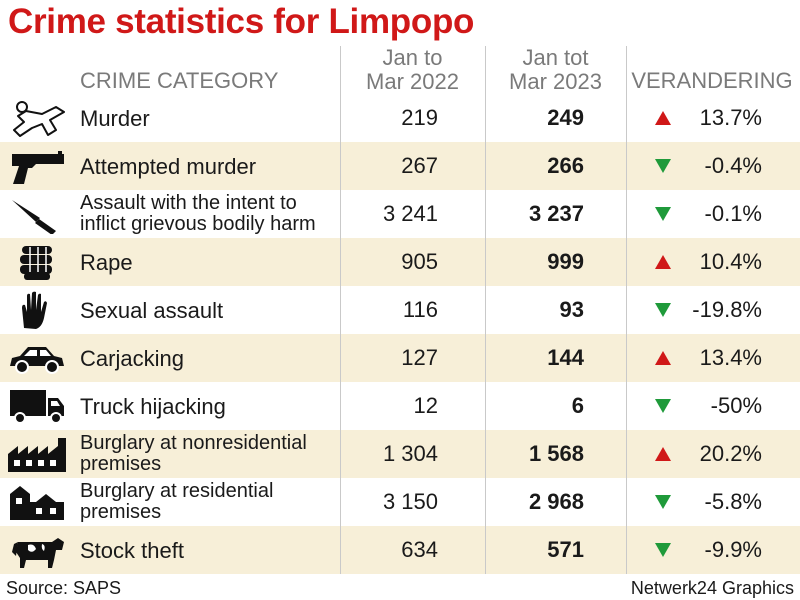  I want to click on category-label: Burglary at residential premises, so click(207, 502).